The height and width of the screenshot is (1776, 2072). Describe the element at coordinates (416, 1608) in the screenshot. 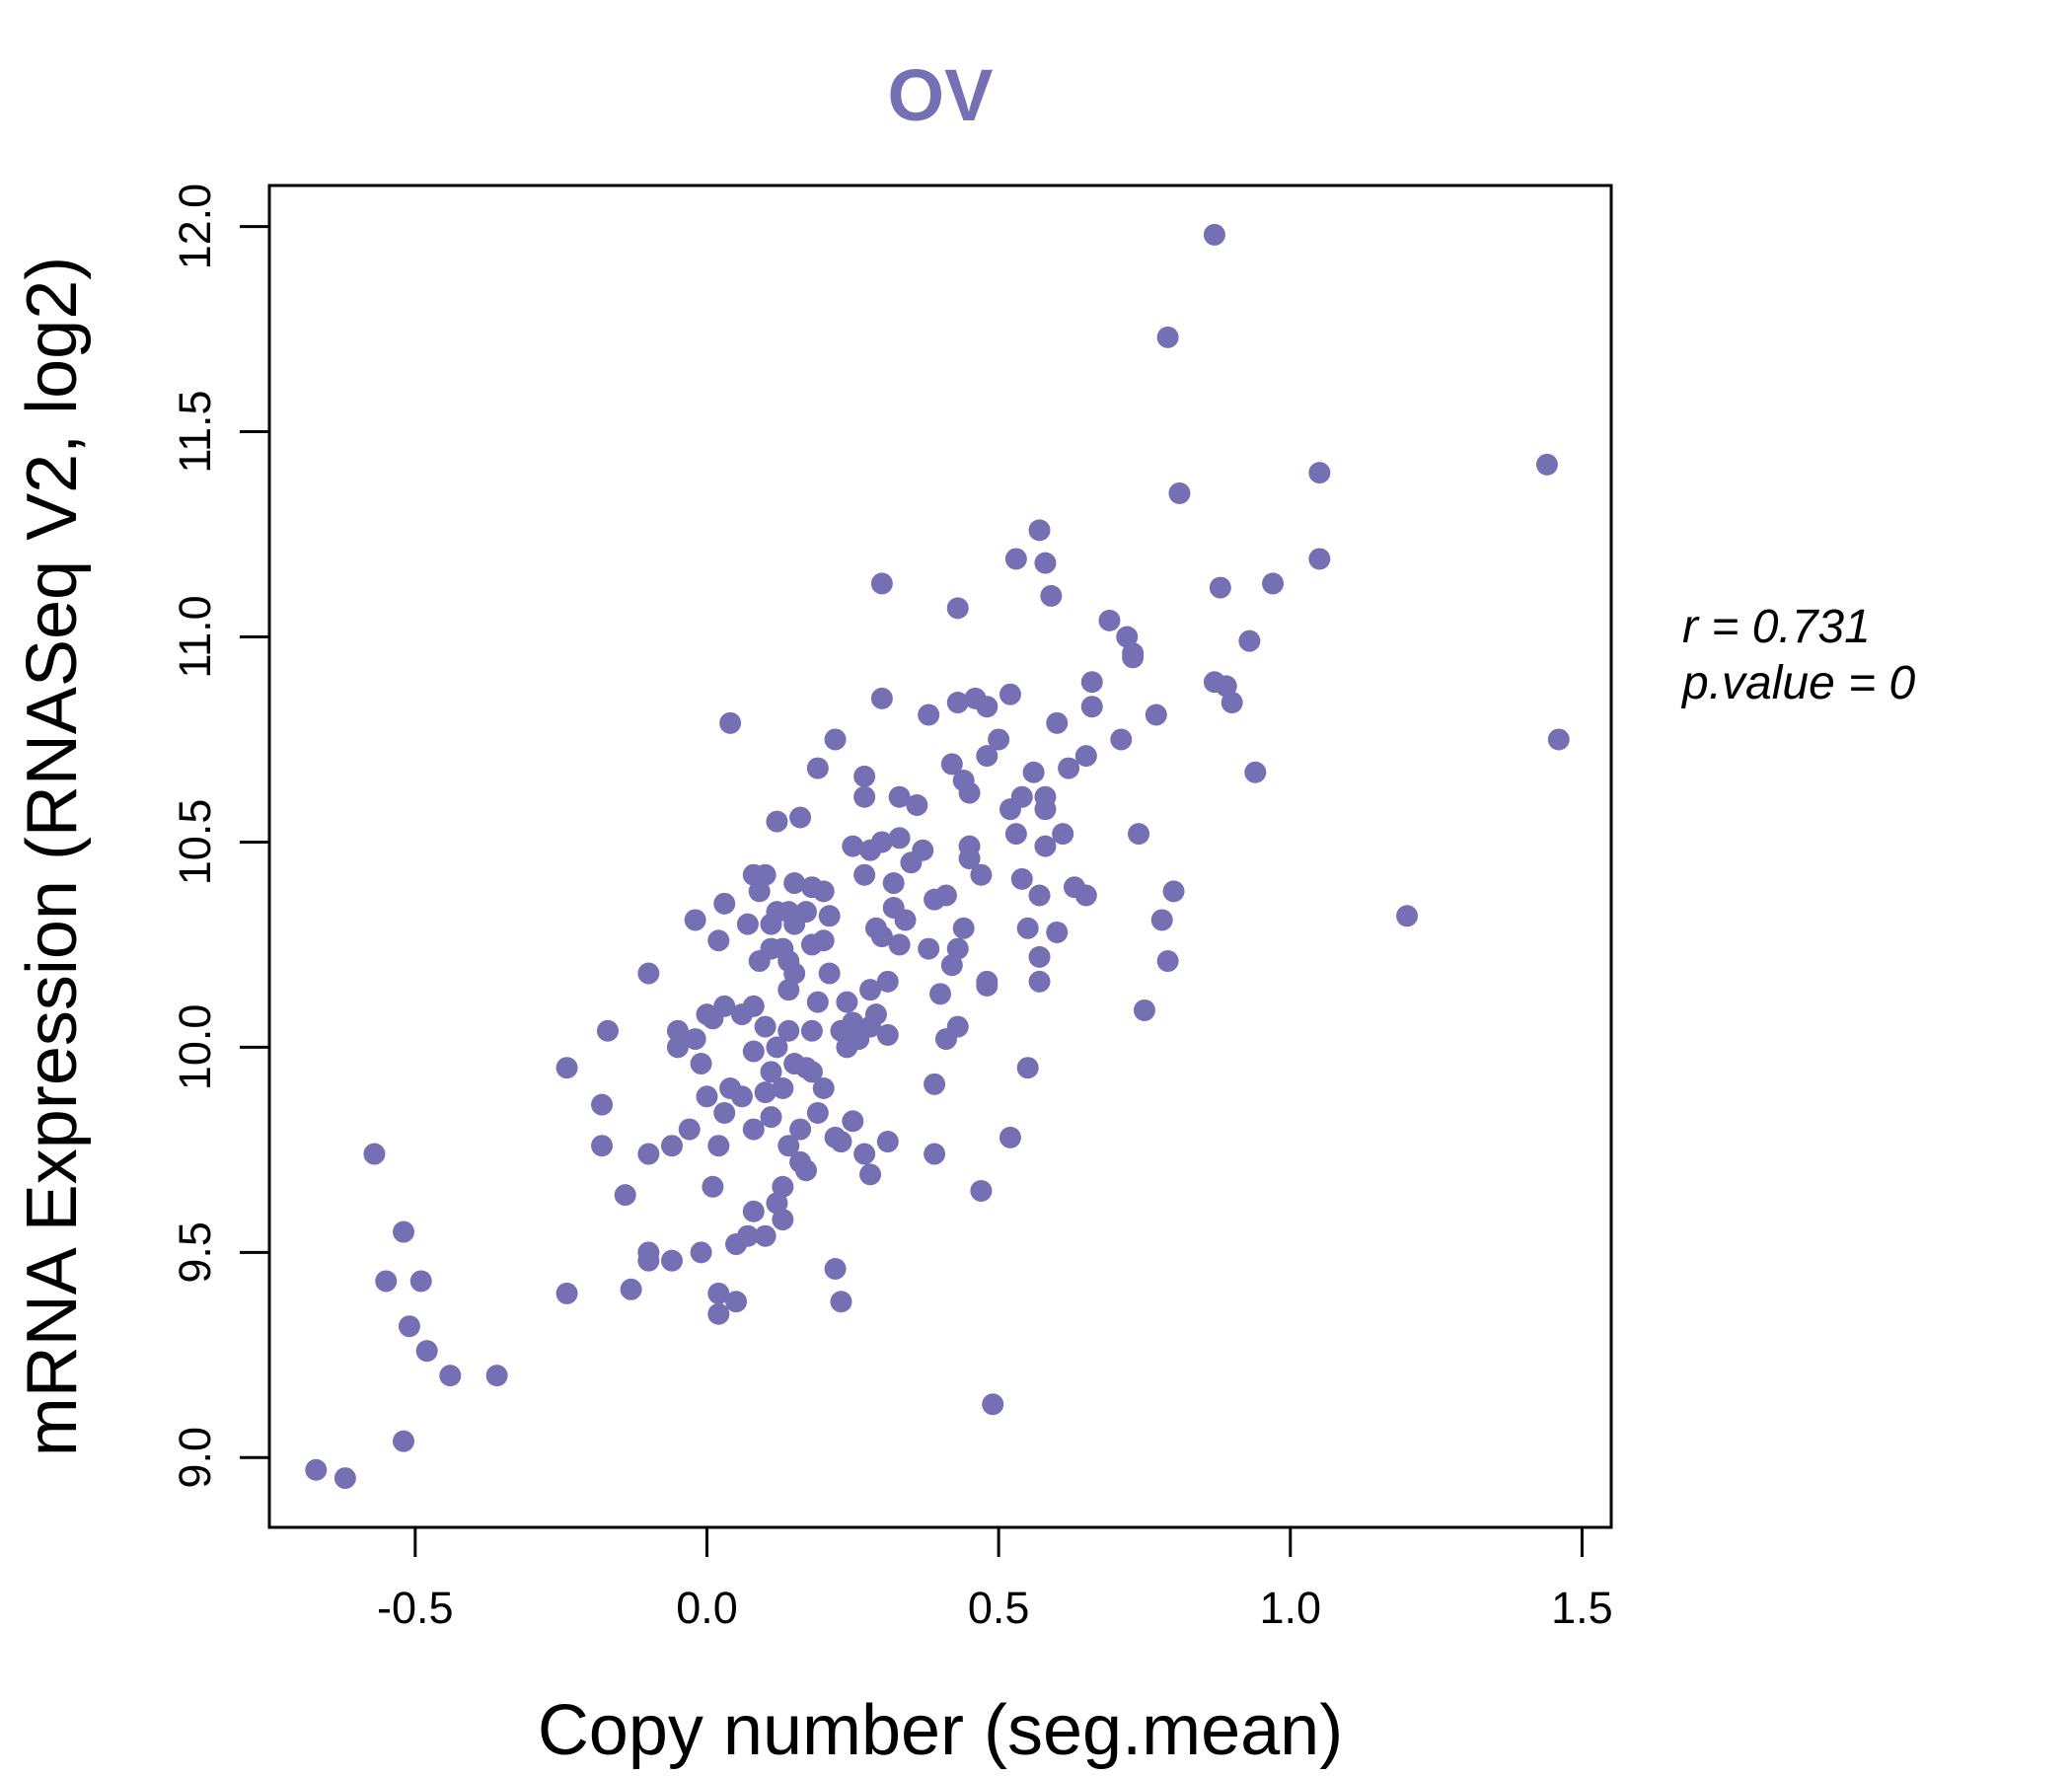

I see `x-tick-label: -0.5` at that location.